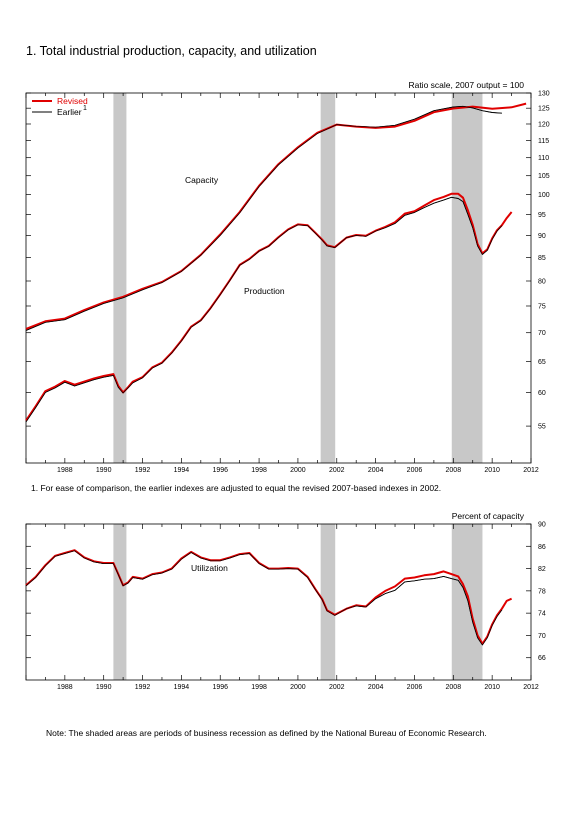 The image size is (585, 815). What do you see at coordinates (542, 362) in the screenshot?
I see `y-tick-label: 65` at bounding box center [542, 362].